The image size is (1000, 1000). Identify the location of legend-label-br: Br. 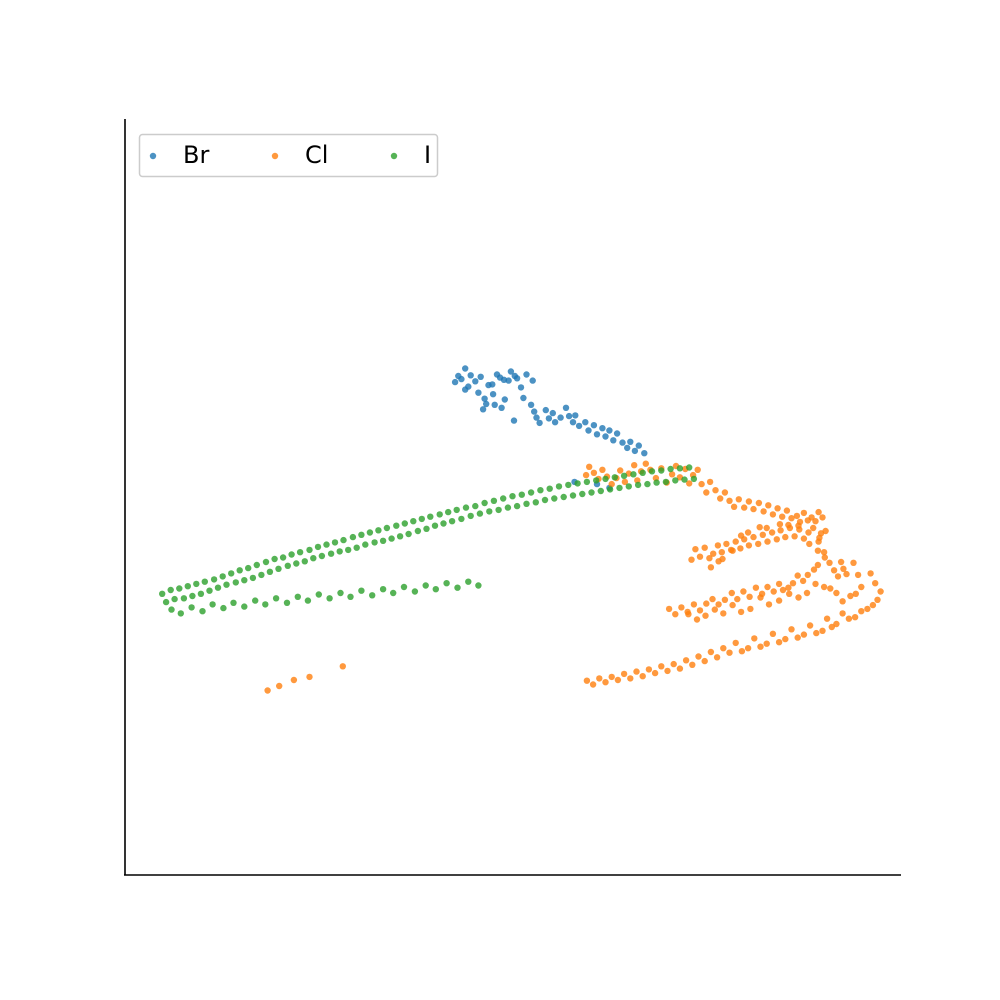
(196, 155).